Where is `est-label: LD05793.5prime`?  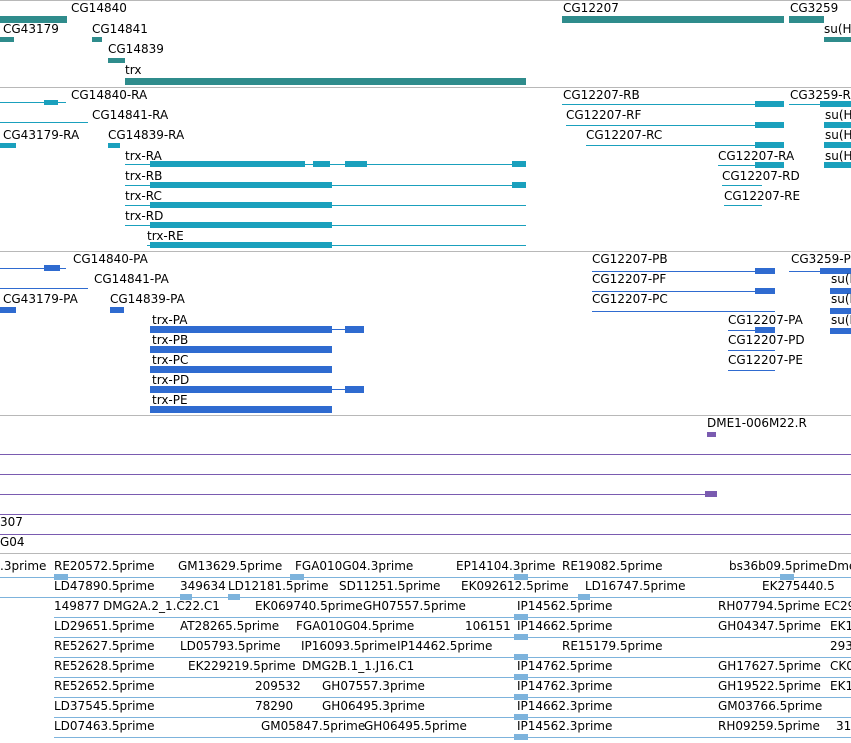
est-label: LD05793.5prime is located at coordinates (230, 646).